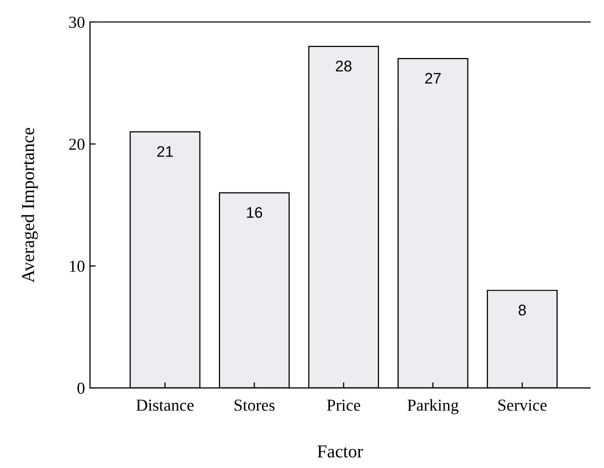 This screenshot has height=468, width=604. What do you see at coordinates (254, 405) in the screenshot?
I see `x-tick-label: Stores` at bounding box center [254, 405].